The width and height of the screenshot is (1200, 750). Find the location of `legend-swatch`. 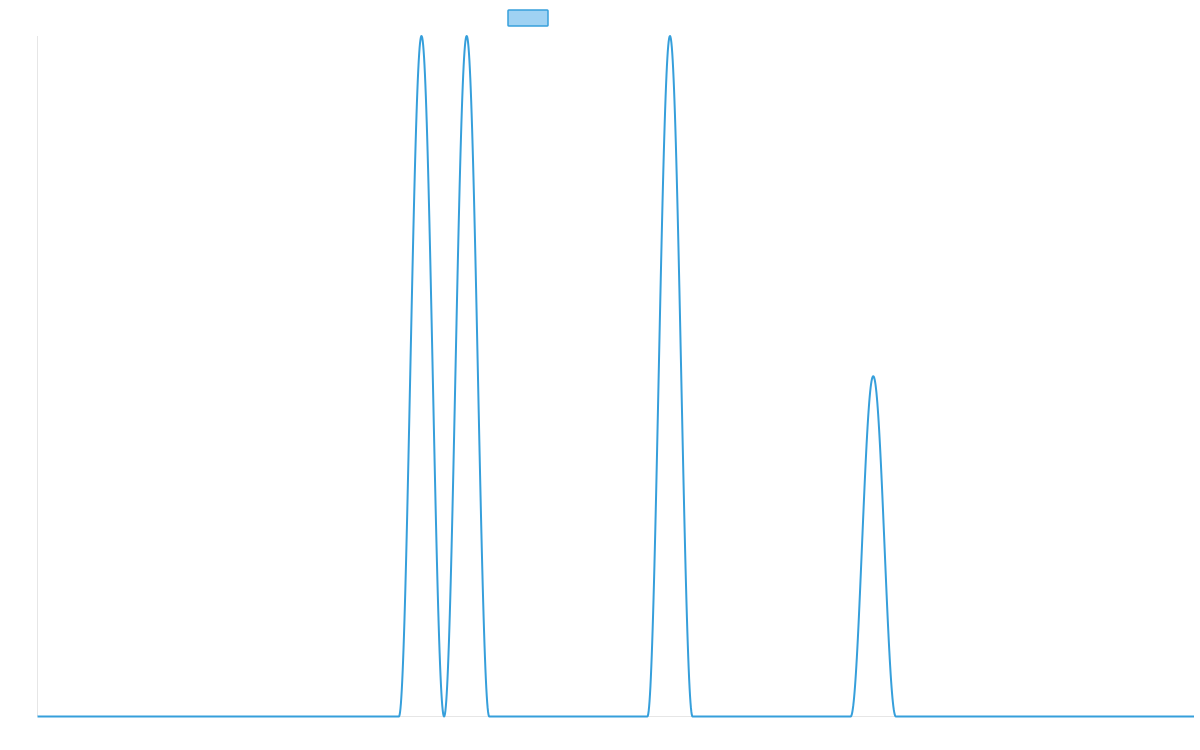

legend-swatch is located at coordinates (528, 18).